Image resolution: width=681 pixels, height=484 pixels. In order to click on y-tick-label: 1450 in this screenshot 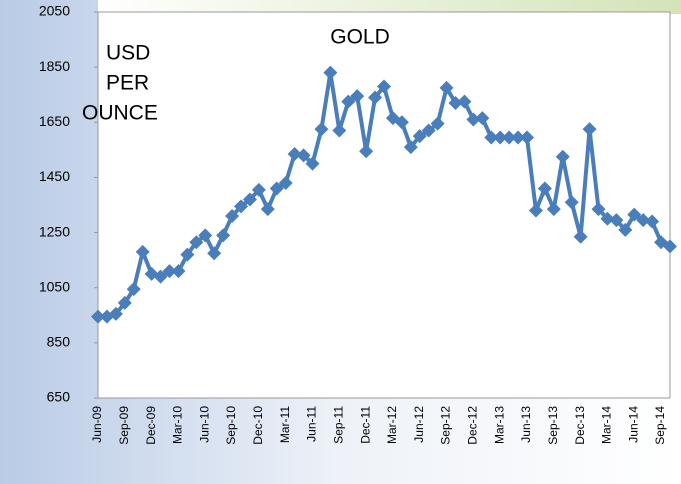, I will do `click(54, 176)`.